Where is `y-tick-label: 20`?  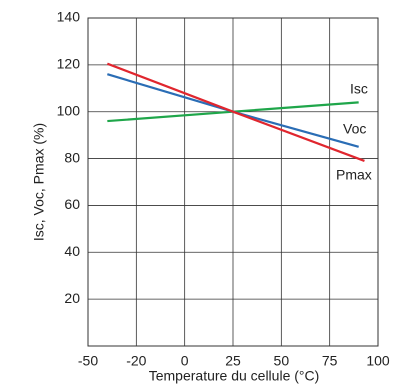
y-tick-label: 20 is located at coordinates (72, 298).